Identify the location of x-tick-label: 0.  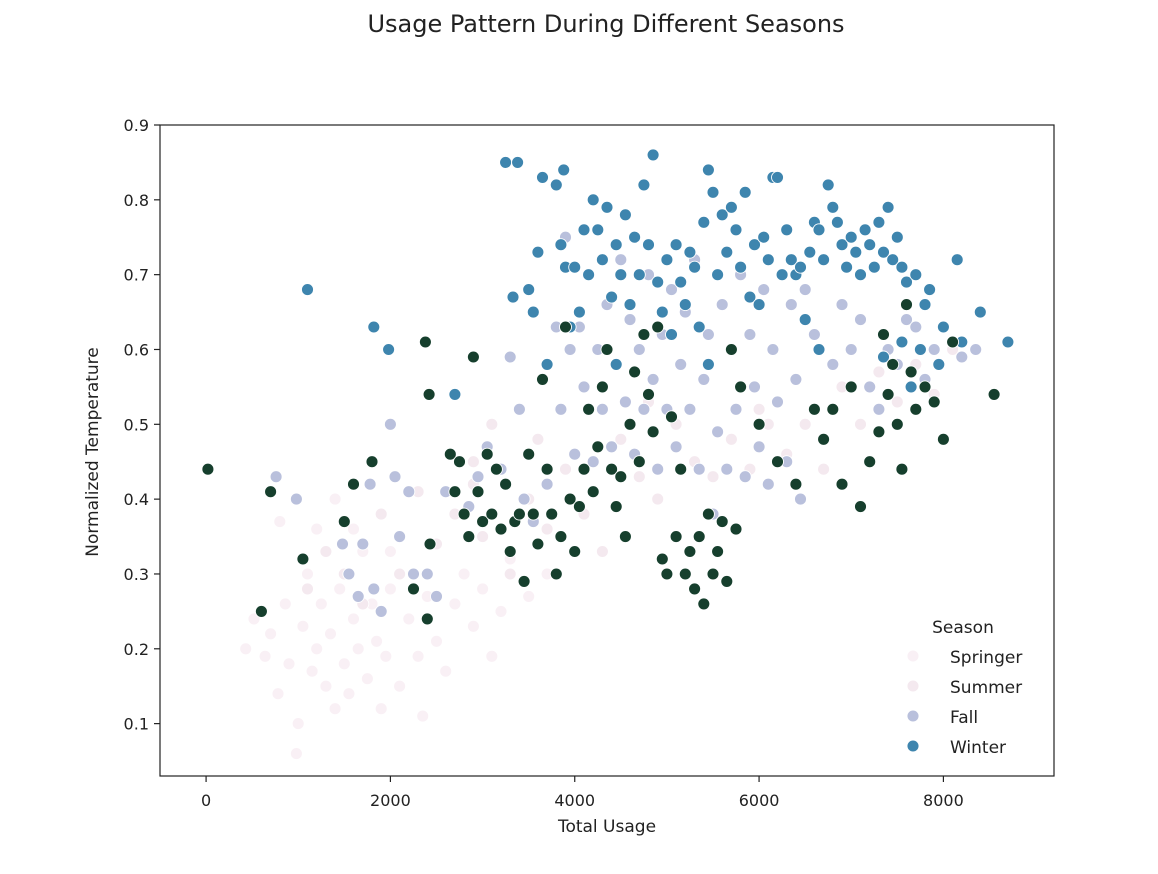
(206, 800).